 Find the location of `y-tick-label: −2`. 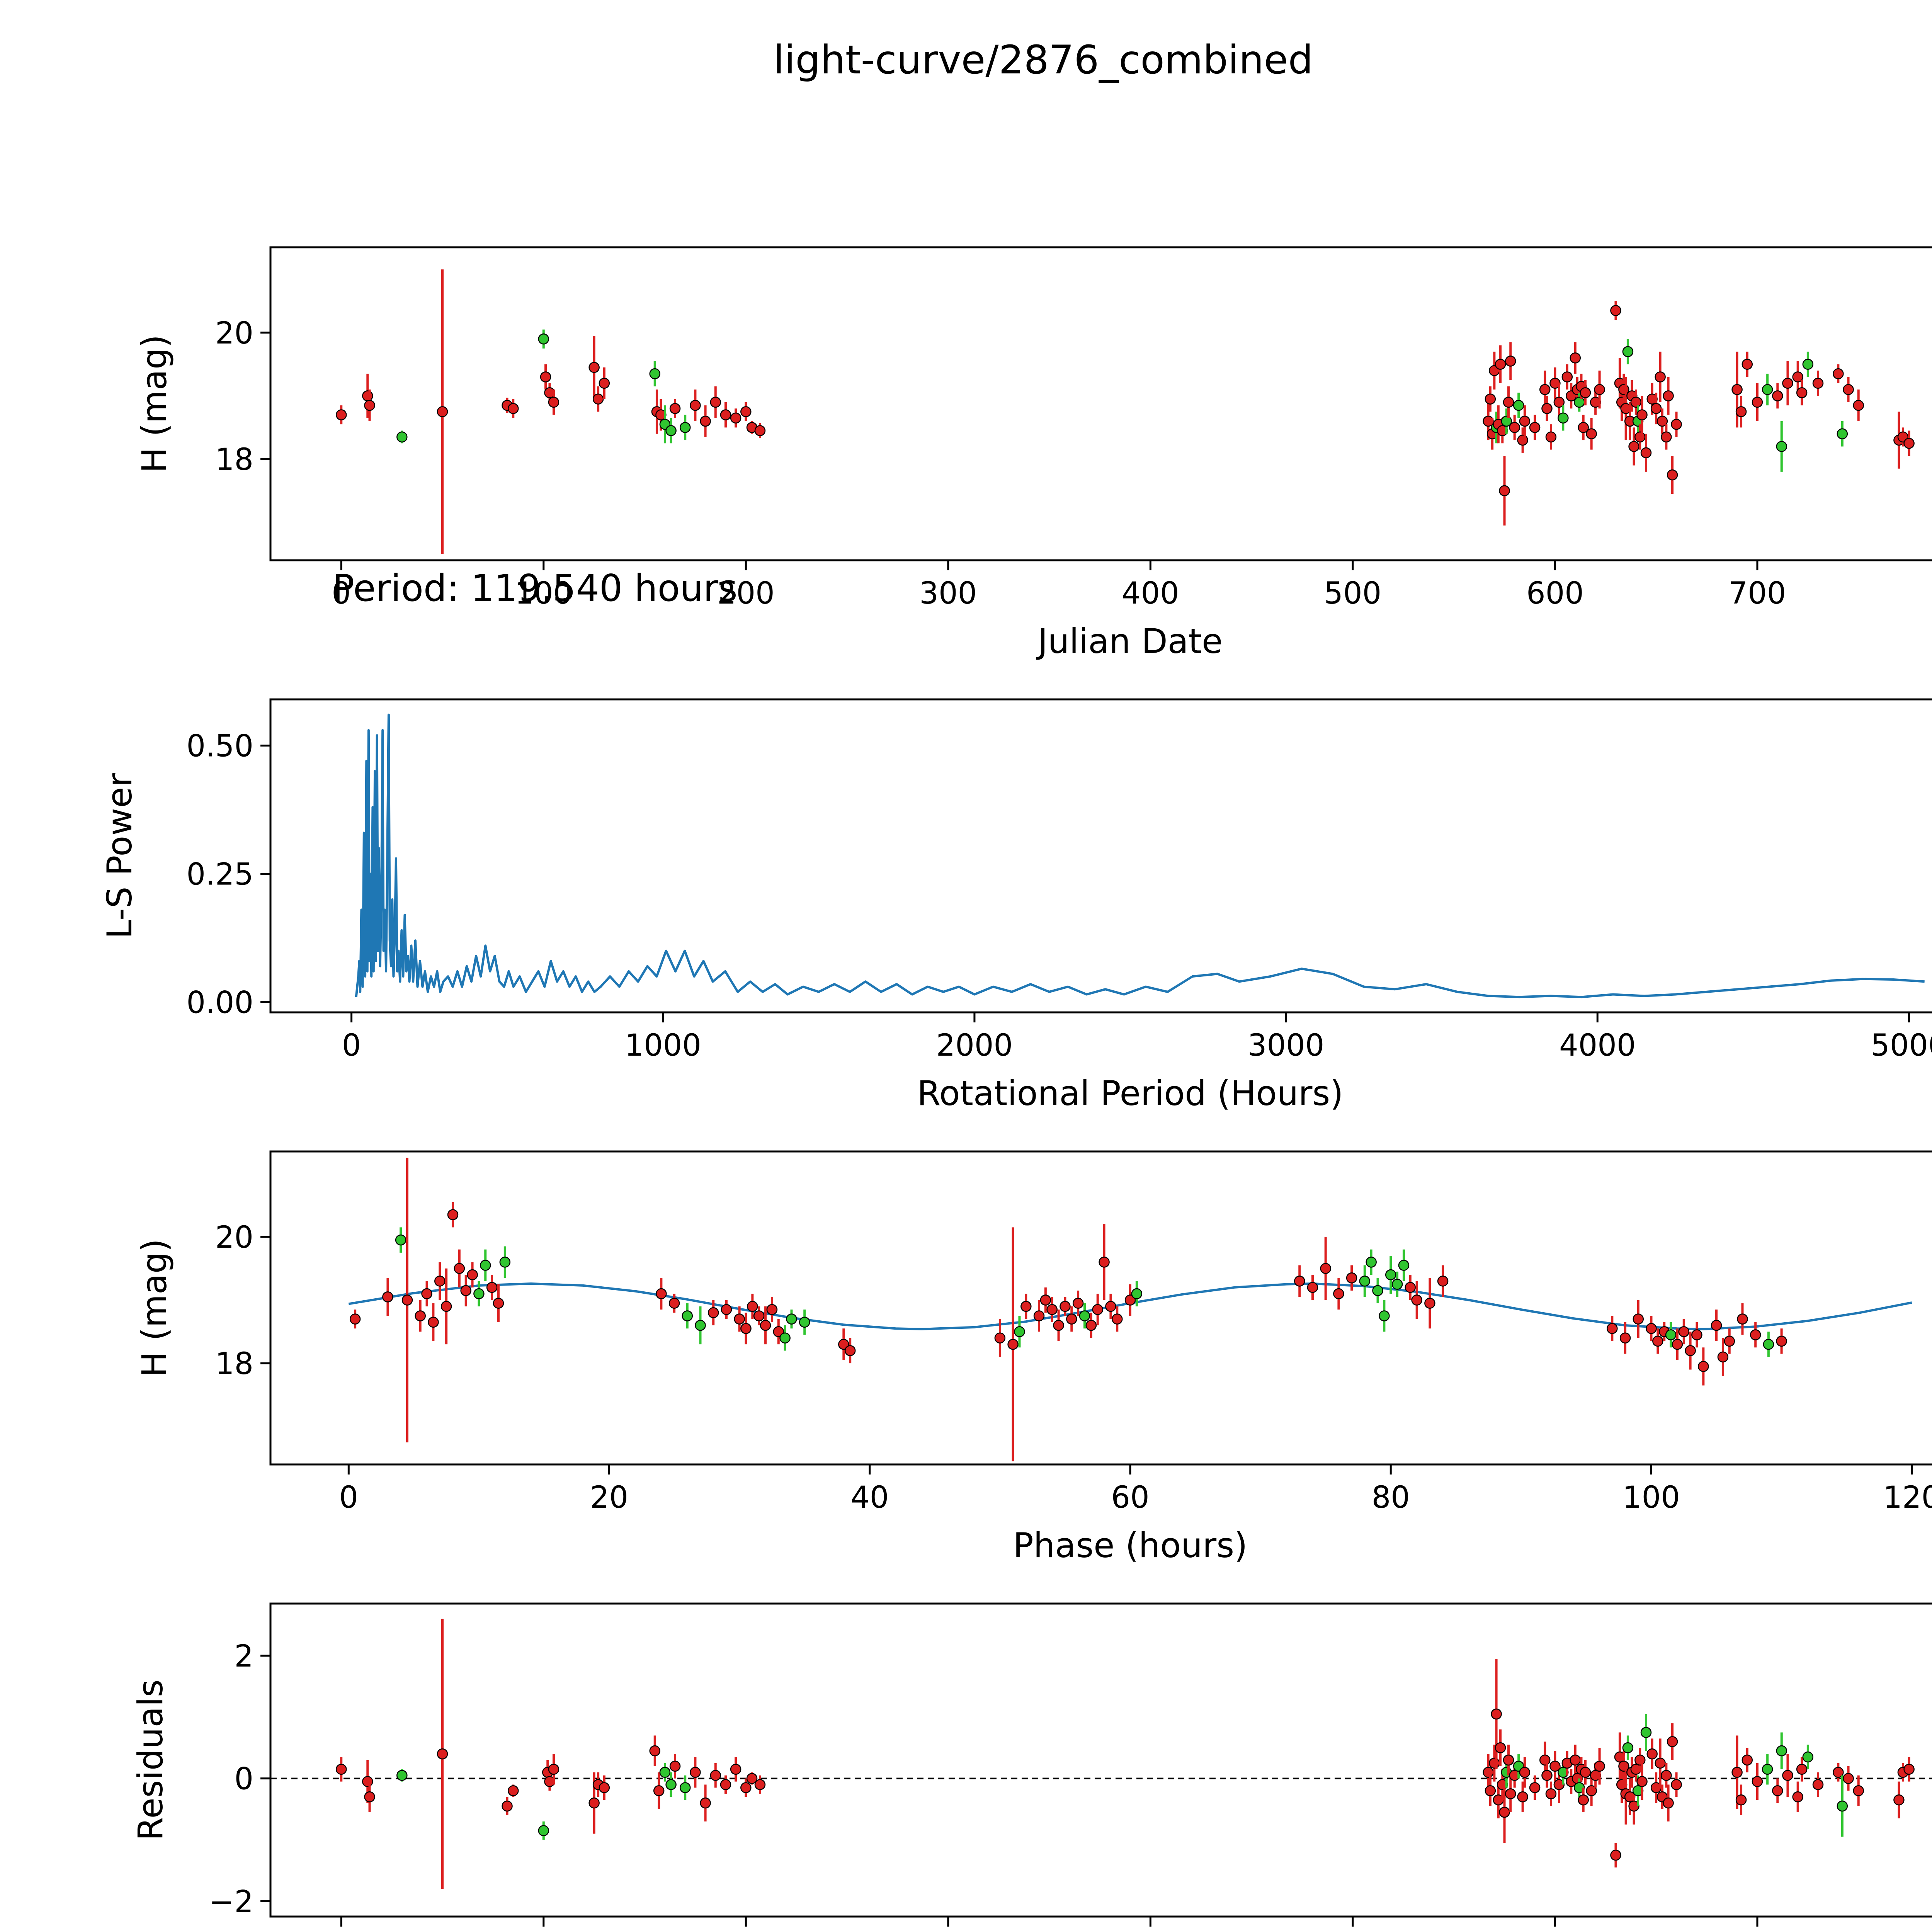

y-tick-label: −2 is located at coordinates (231, 1901).